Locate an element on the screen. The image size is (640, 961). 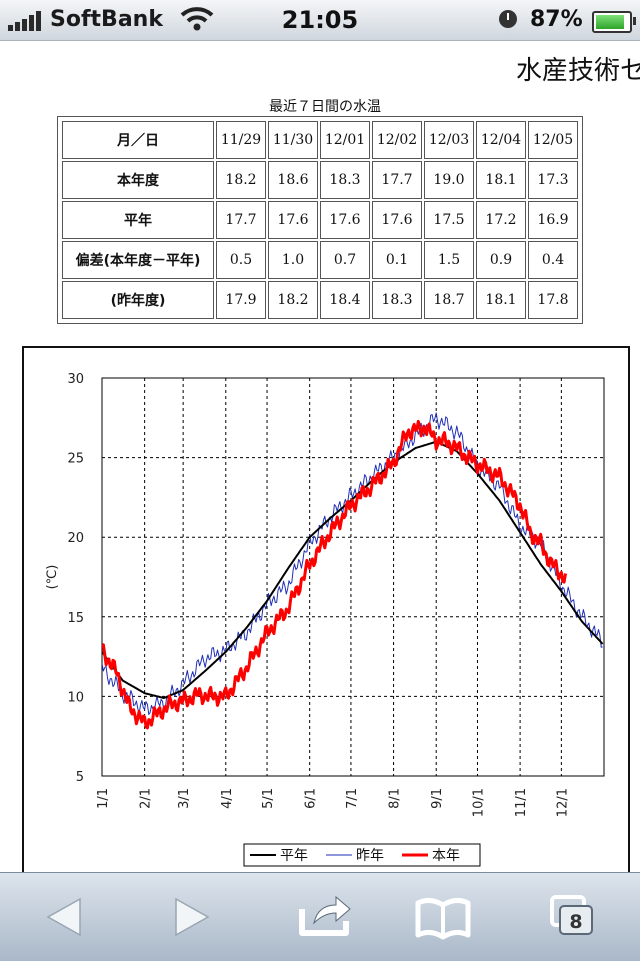
date-cell: 12/02 is located at coordinates (397, 140).